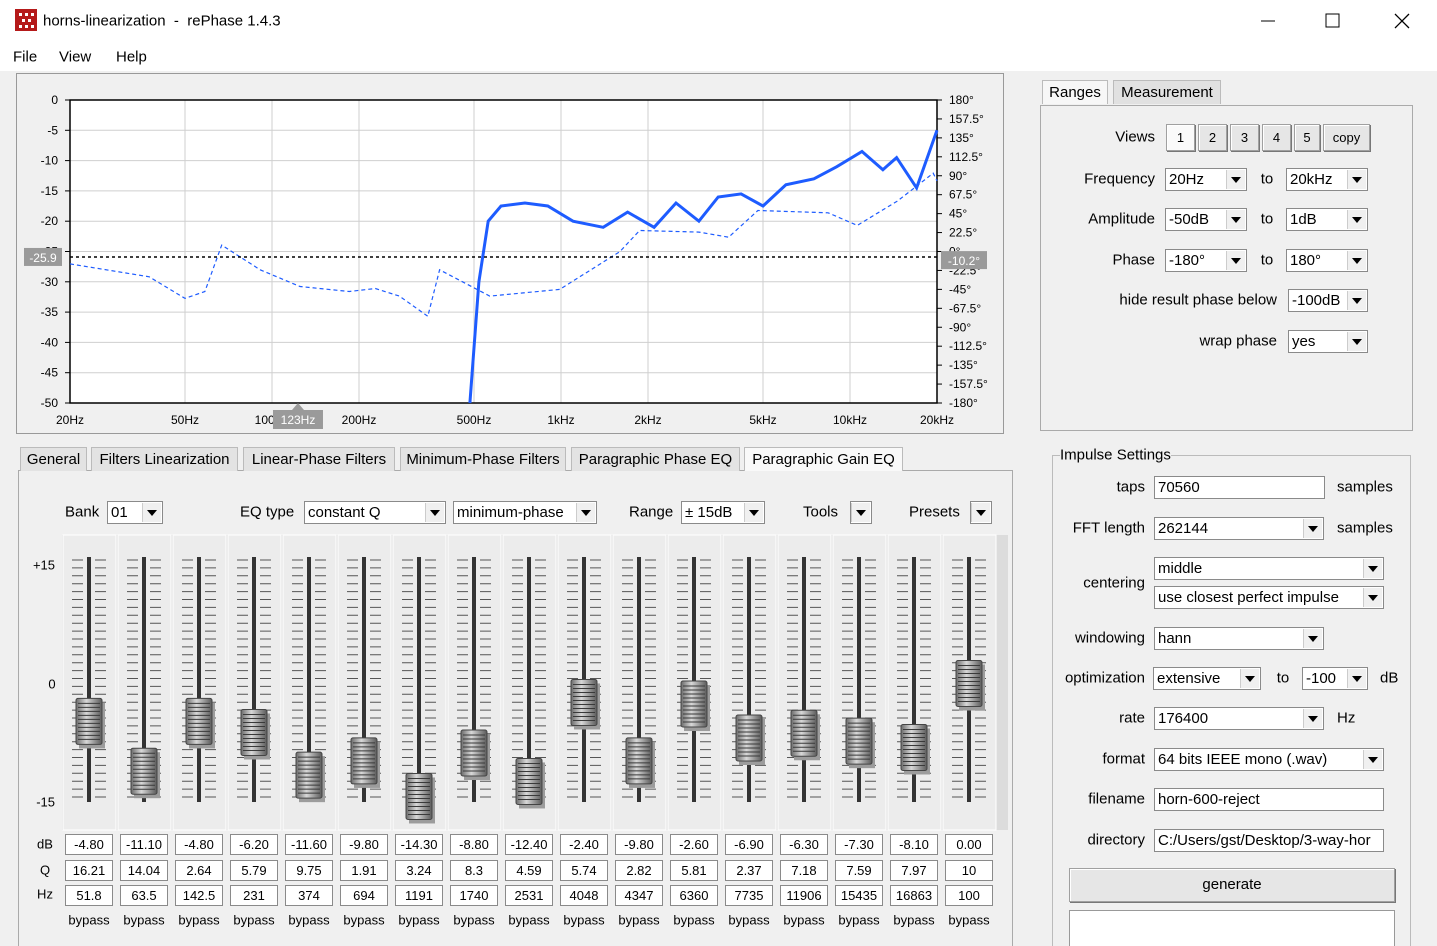 Image resolution: width=1437 pixels, height=946 pixels. I want to click on view-button: copy, so click(1346, 137).